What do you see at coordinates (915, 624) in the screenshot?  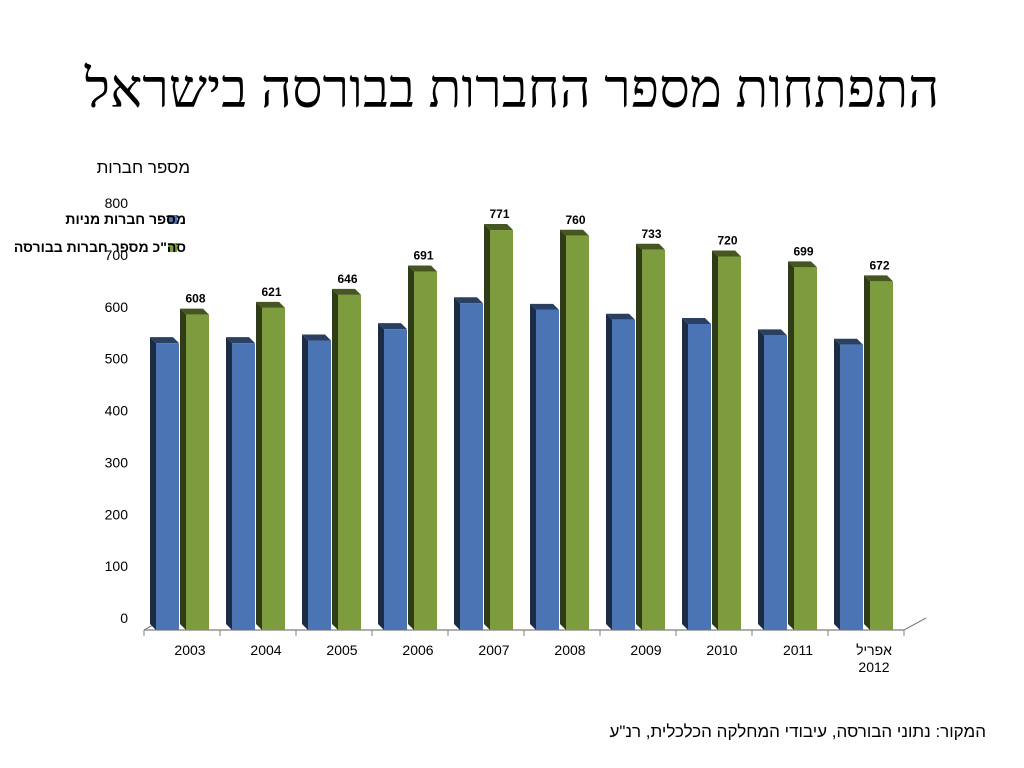 I see `floor-edge-right` at bounding box center [915, 624].